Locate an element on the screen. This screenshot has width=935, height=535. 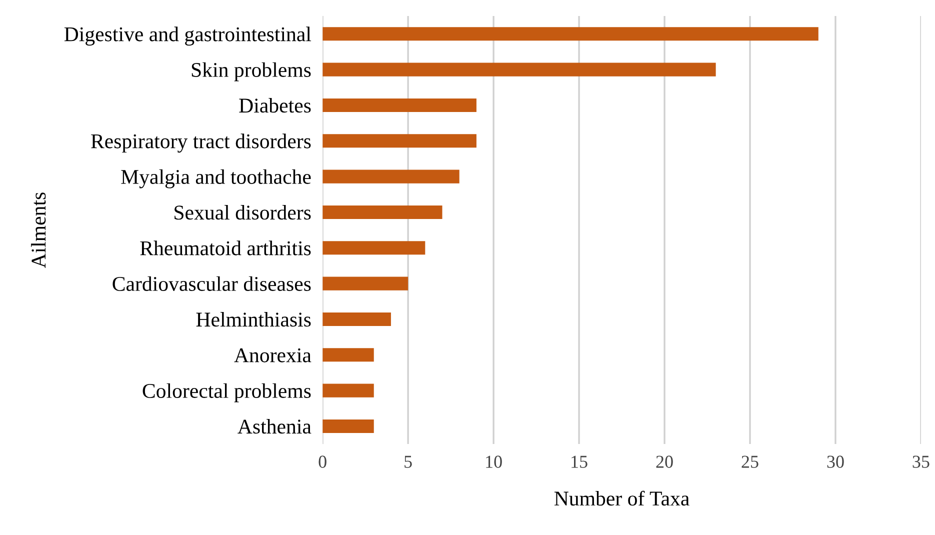
x-tick-label: 10 is located at coordinates (494, 462).